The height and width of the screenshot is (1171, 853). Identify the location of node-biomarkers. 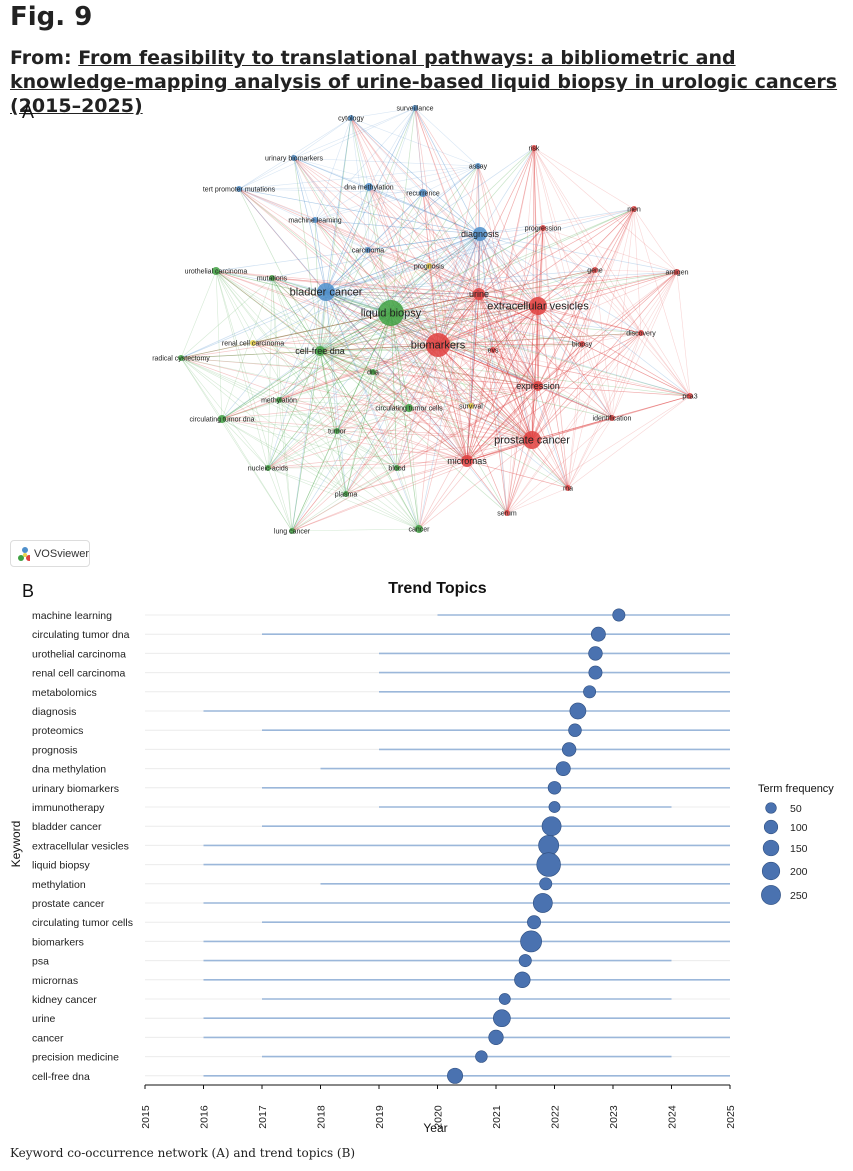
(438, 345).